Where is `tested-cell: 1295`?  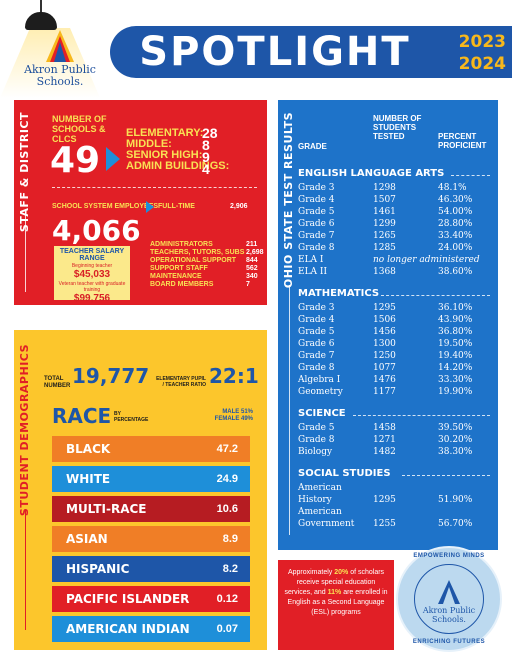
tested-cell: 1295 is located at coordinates (384, 308).